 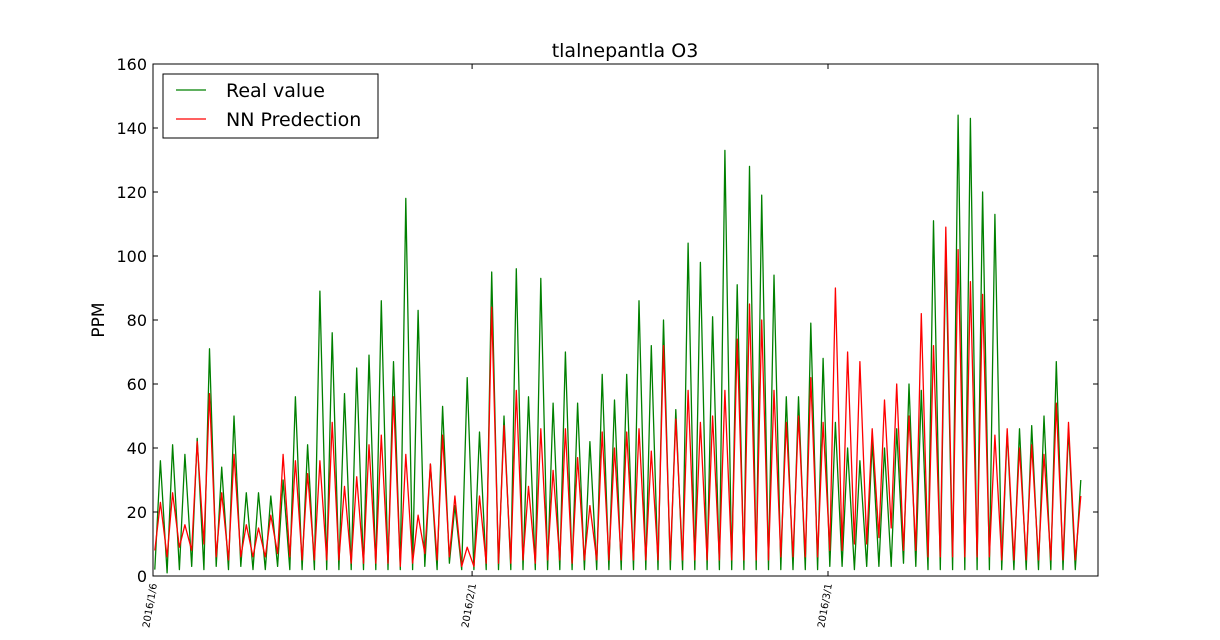 What do you see at coordinates (625, 51) in the screenshot?
I see `chart-title: tlalnepantla O3` at bounding box center [625, 51].